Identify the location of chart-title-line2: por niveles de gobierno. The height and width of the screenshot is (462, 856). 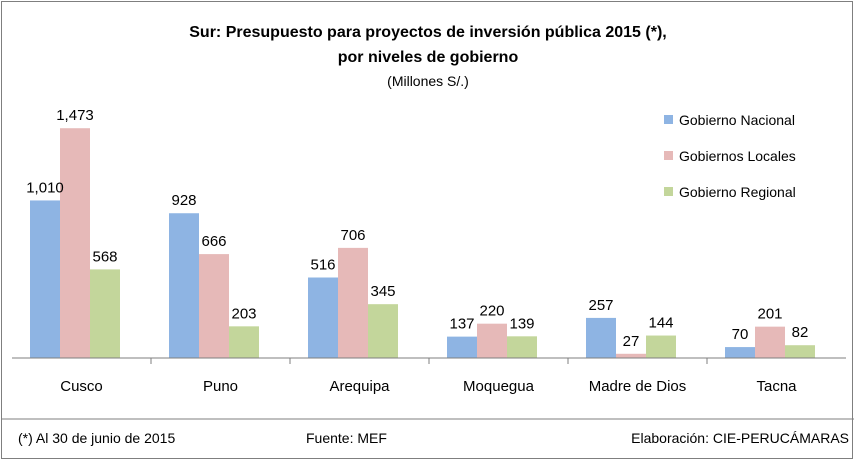
(428, 57).